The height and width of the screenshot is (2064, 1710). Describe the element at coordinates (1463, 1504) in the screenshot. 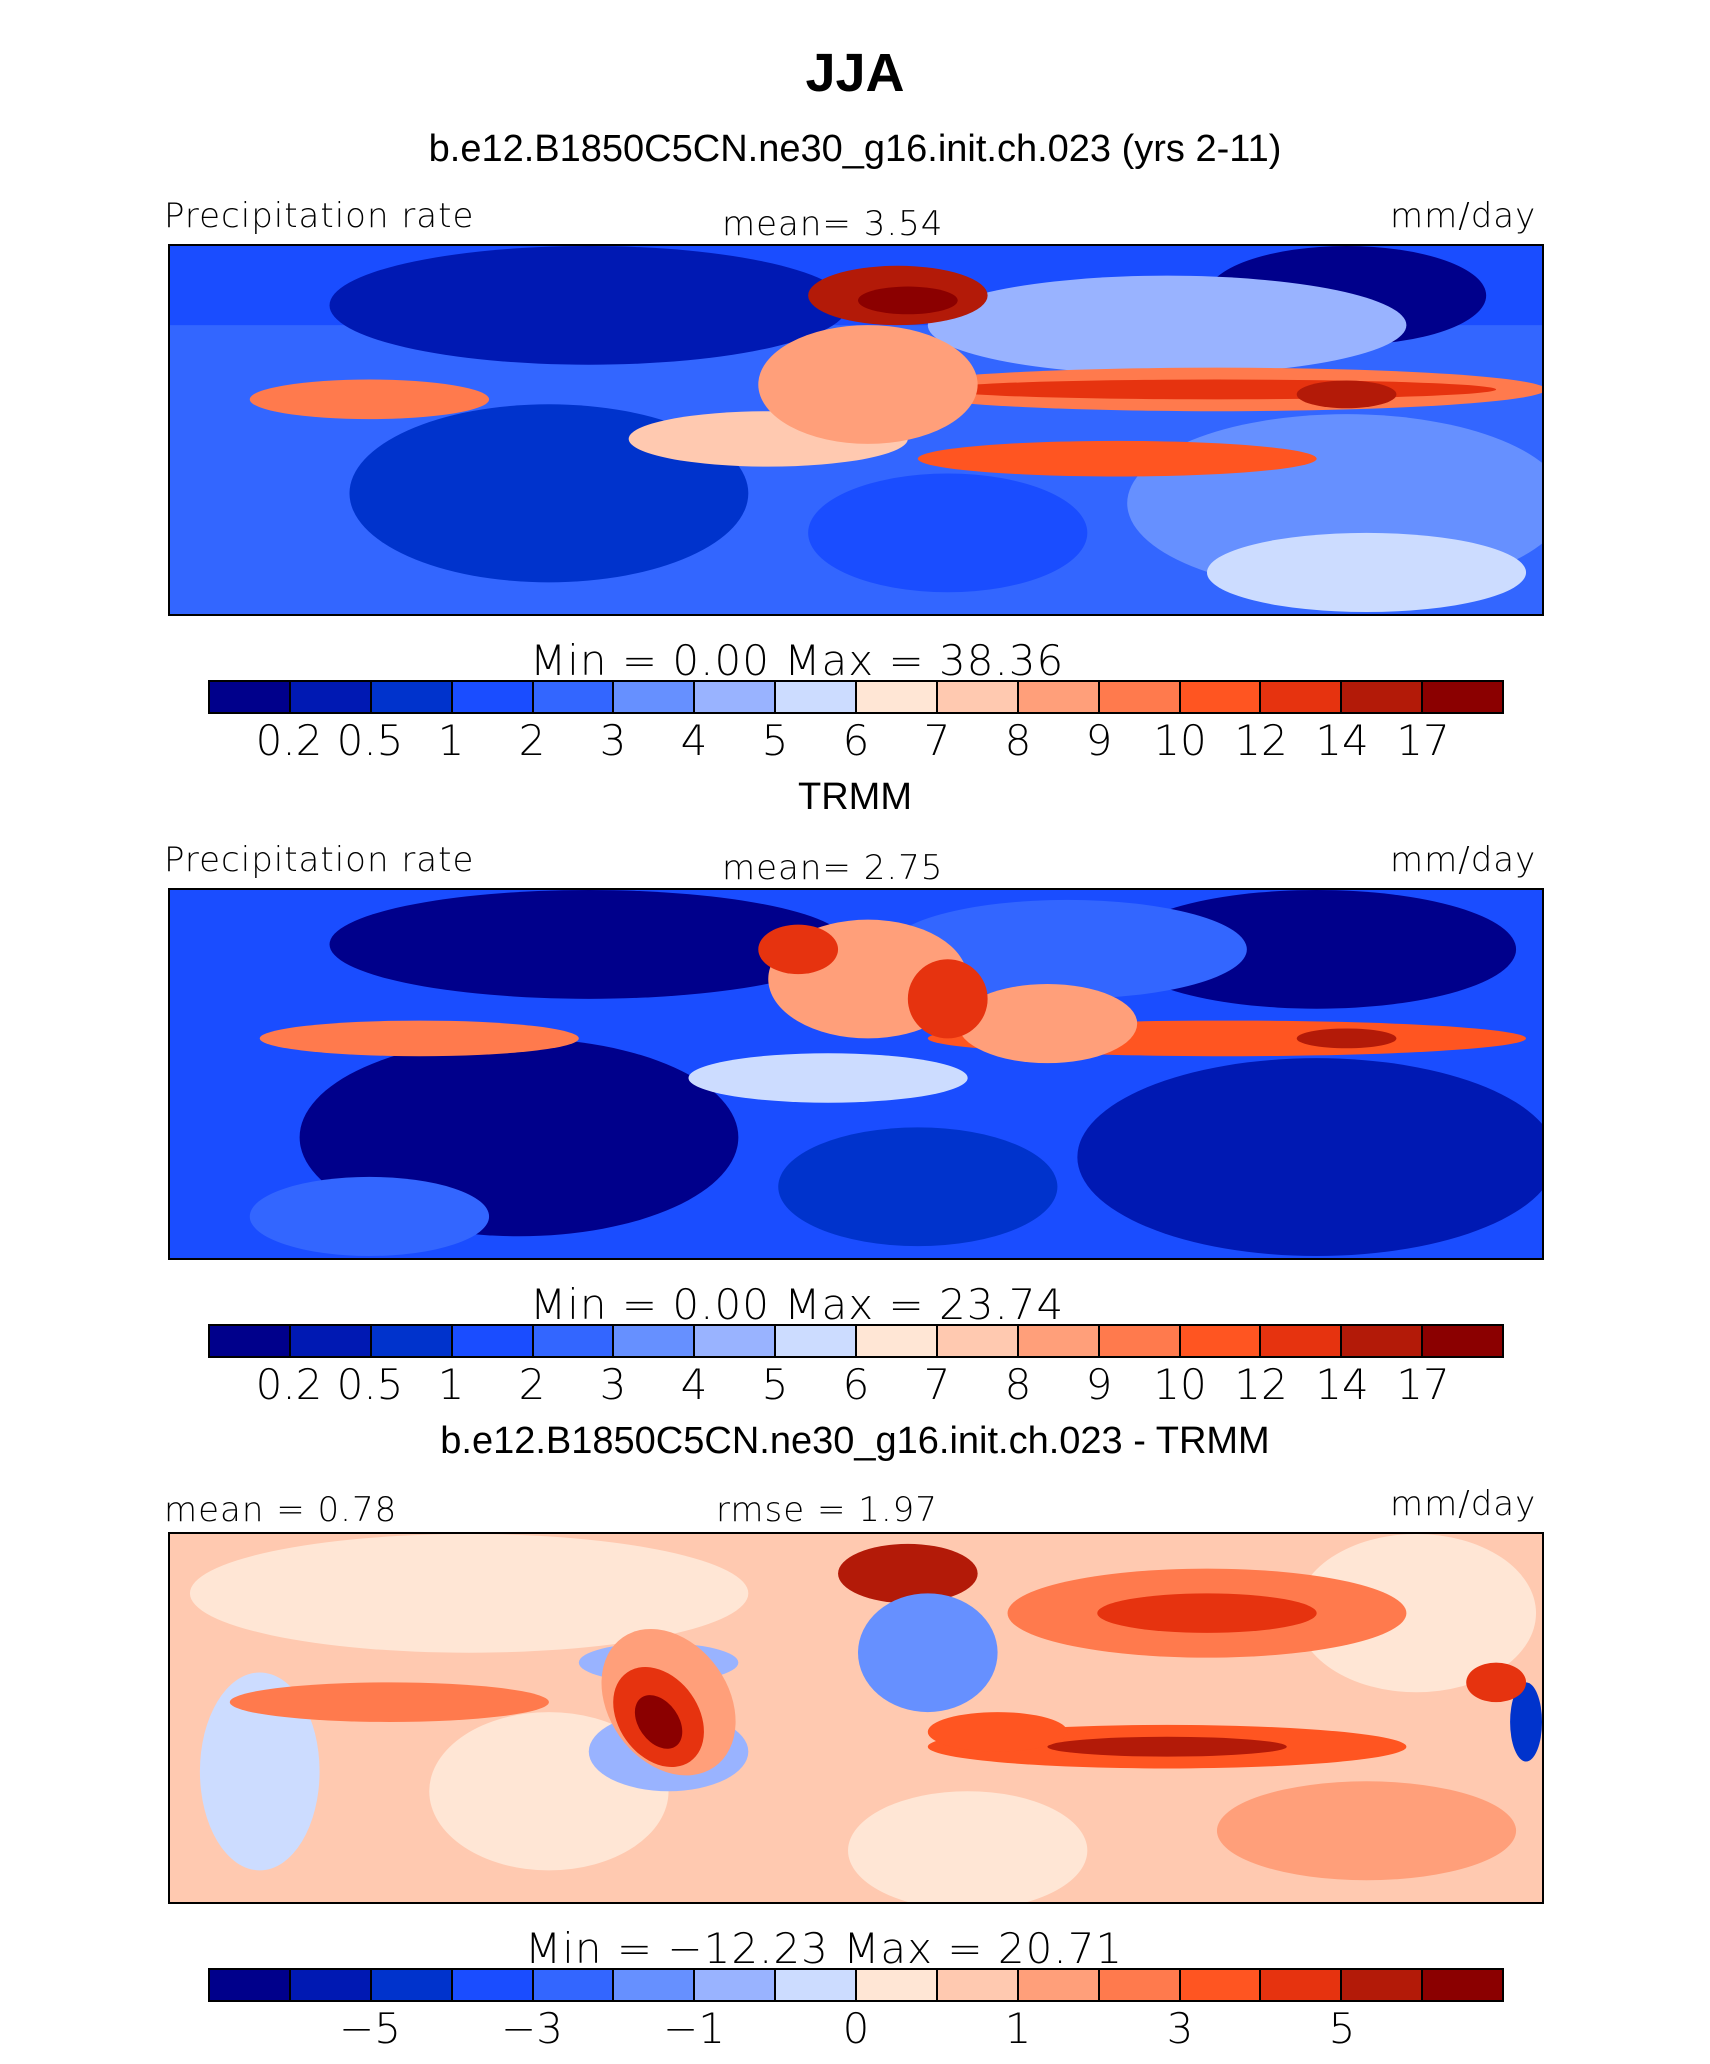

I see `panel3-units-label: mm/day` at that location.